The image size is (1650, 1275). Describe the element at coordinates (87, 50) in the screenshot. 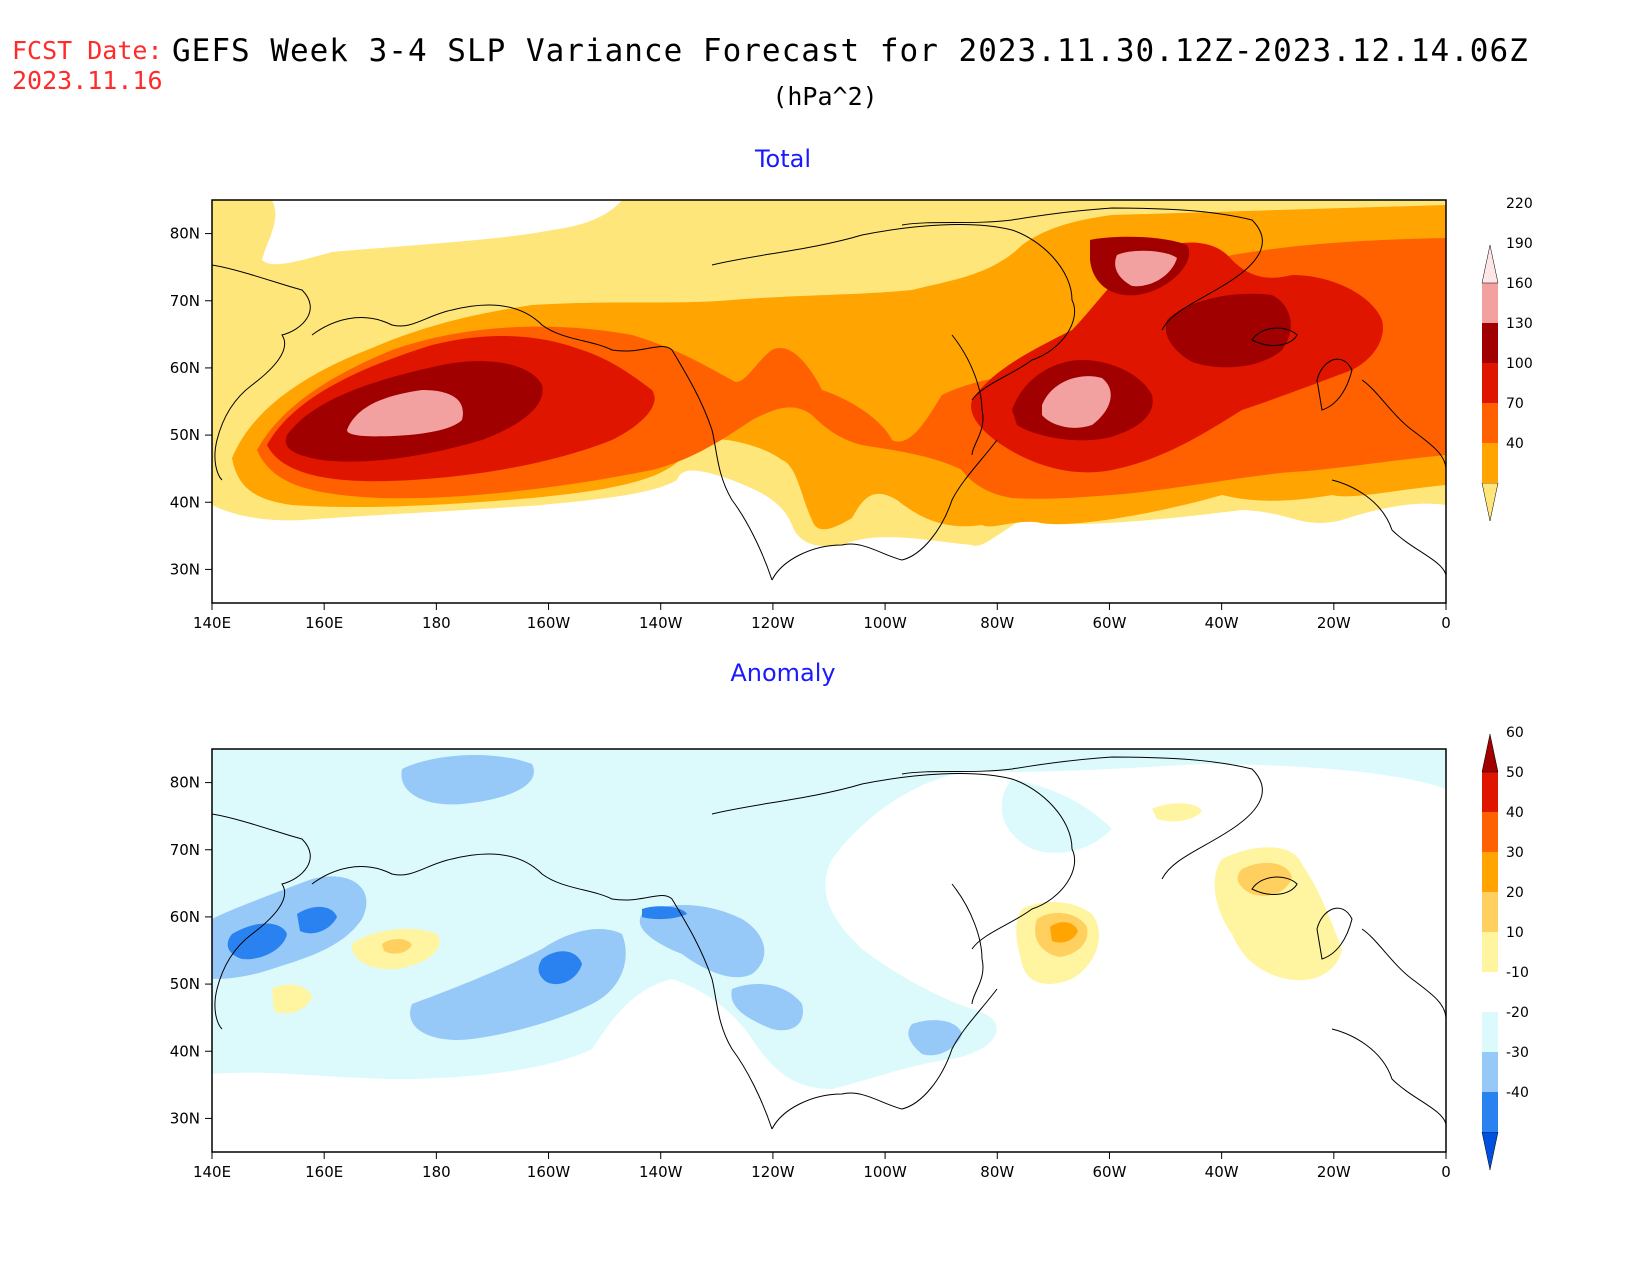

I see `forecast-date-label: FCST Date:` at that location.